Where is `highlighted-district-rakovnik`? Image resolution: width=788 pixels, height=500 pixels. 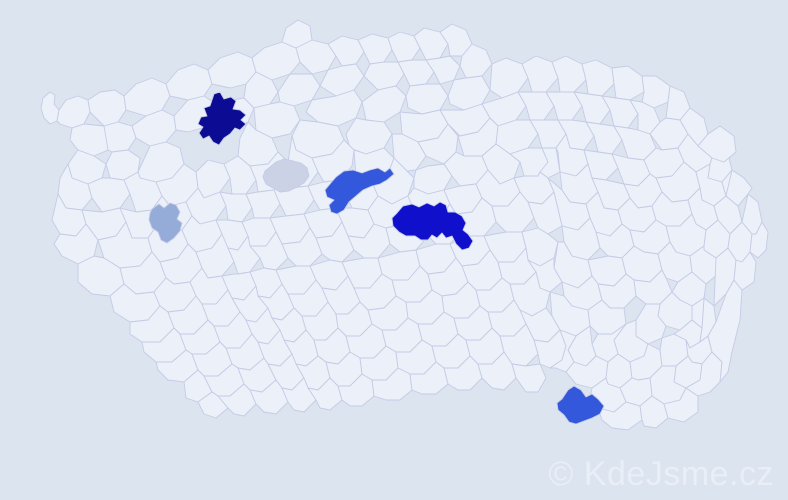
highlighted-district-rakovnik is located at coordinates (286, 175).